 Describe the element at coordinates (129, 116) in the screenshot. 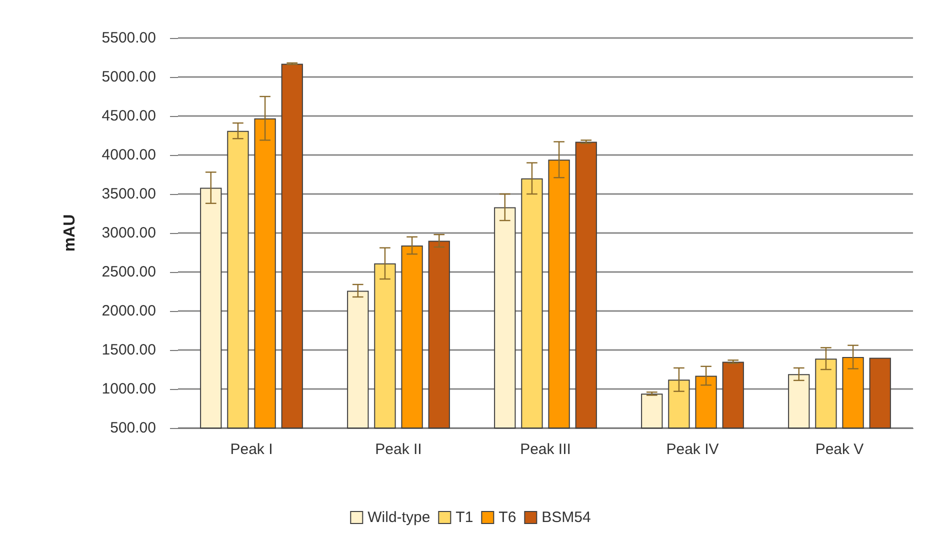

I see `y-tick-label: 4500.00` at that location.